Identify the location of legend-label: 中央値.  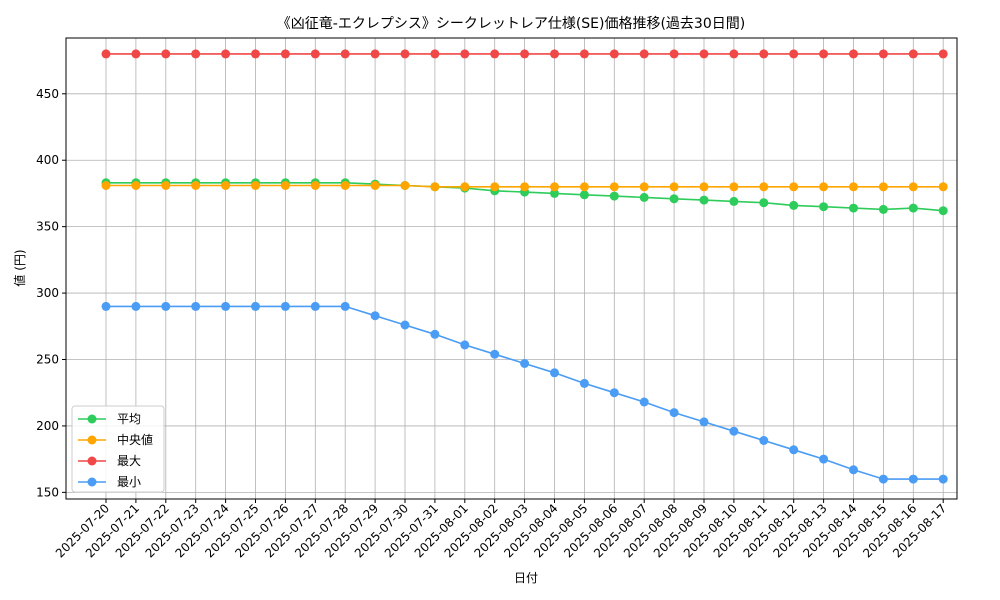
(135, 439).